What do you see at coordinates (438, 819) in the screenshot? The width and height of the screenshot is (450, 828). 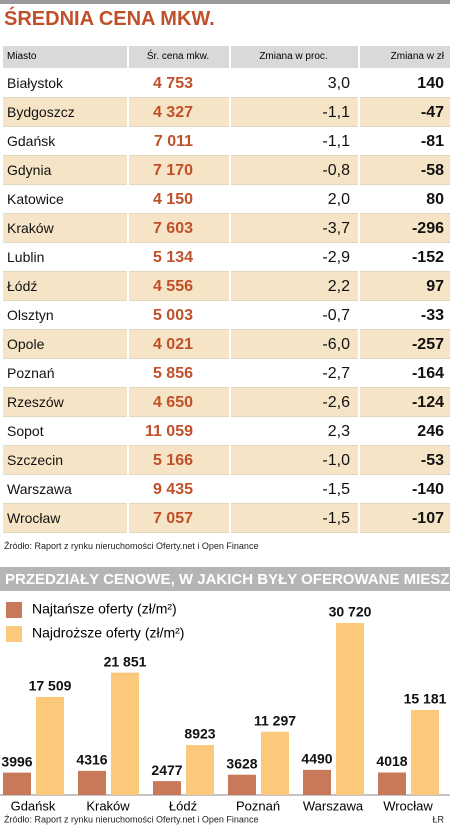 I see `signature: ŁR` at bounding box center [438, 819].